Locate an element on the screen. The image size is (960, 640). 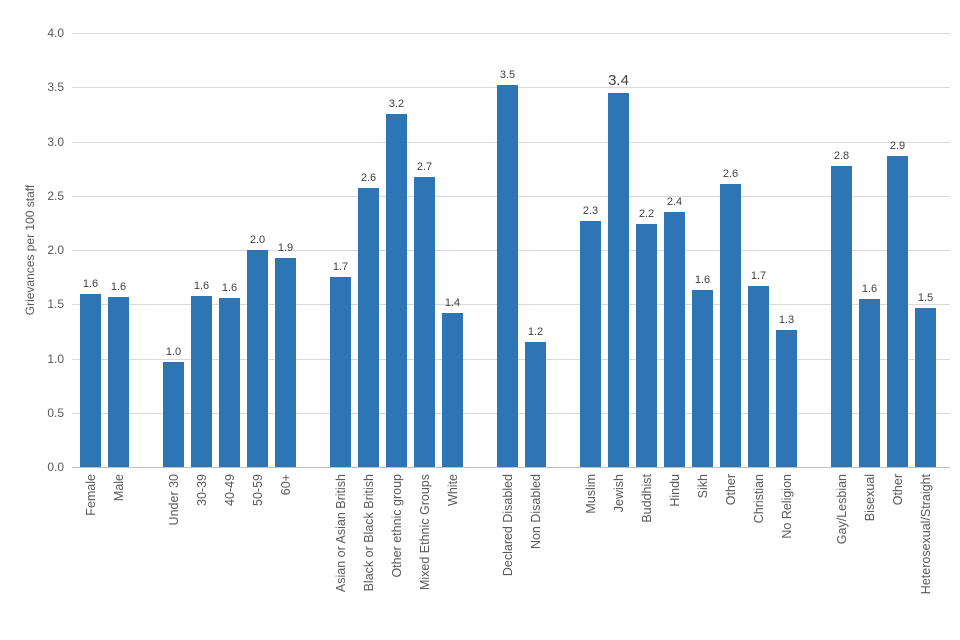
value-label-other-ethnic-group: 3.2 is located at coordinates (396, 104).